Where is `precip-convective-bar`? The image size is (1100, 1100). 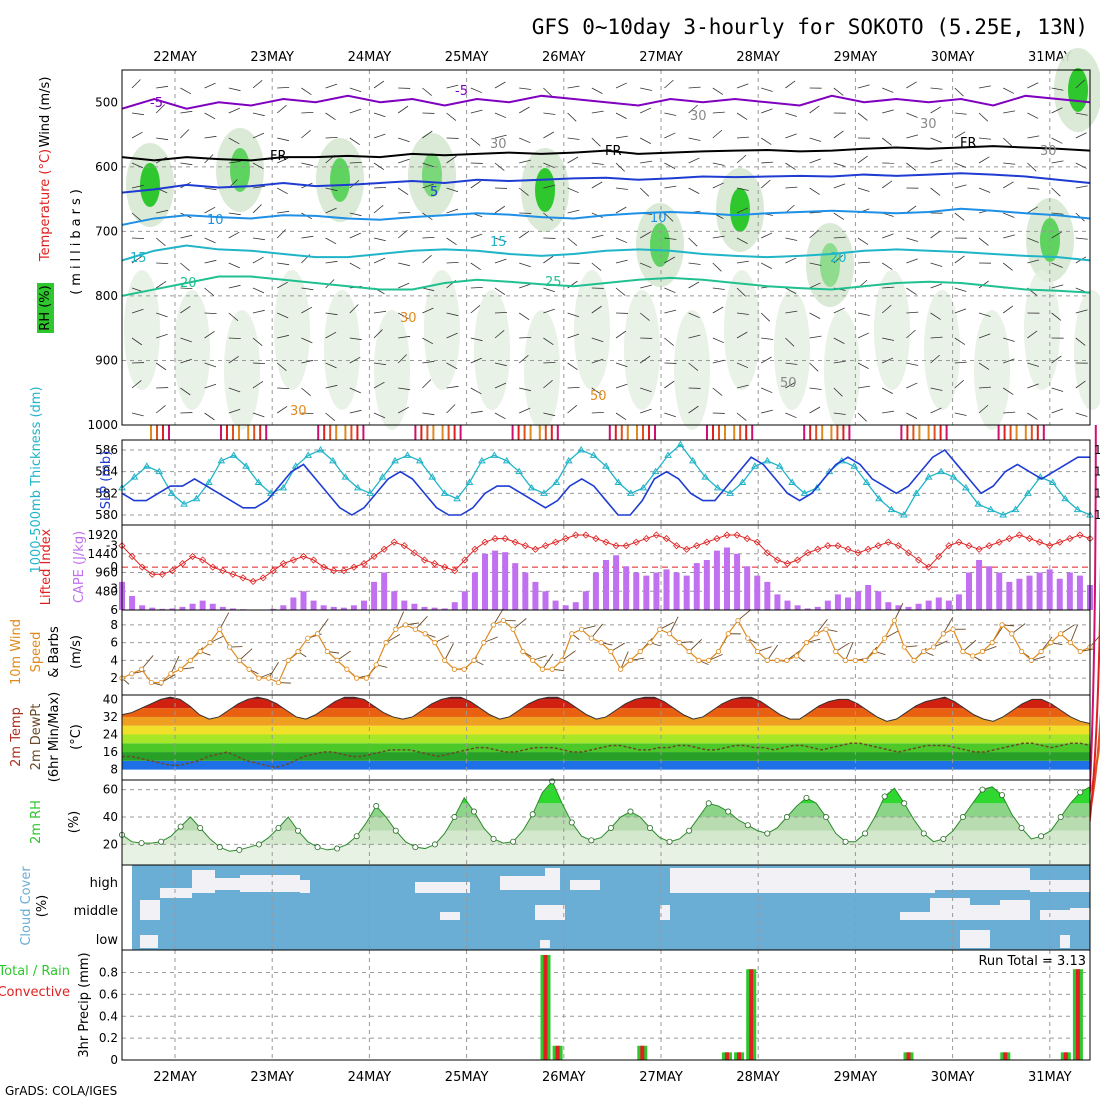 precip-convective-bar is located at coordinates (739, 1056).